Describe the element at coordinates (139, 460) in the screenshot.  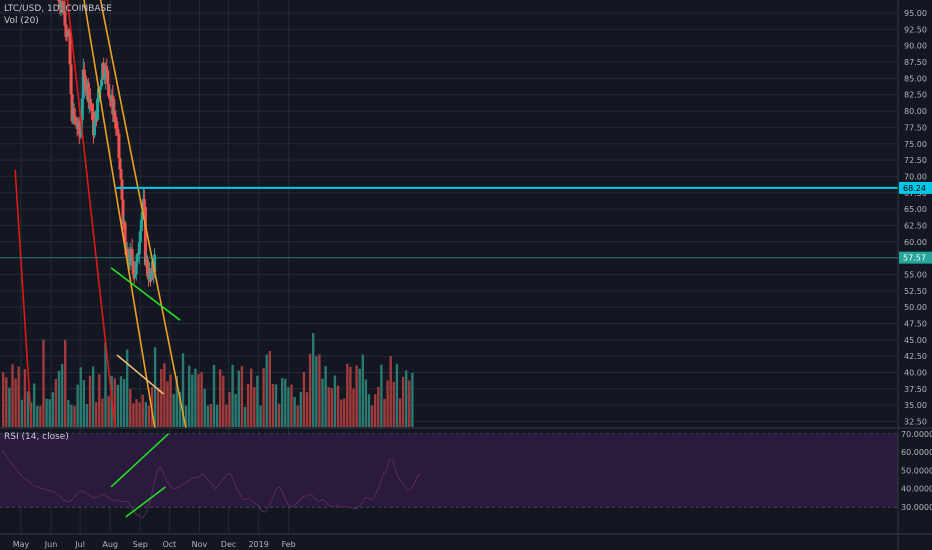
I see `rsi-trend-line` at that location.